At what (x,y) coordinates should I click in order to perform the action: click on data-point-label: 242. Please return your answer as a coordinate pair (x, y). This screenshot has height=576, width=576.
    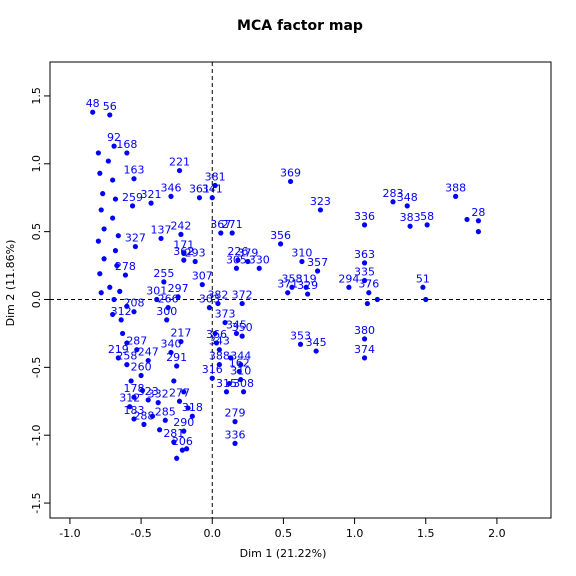
    Looking at the image, I should click on (180, 225).